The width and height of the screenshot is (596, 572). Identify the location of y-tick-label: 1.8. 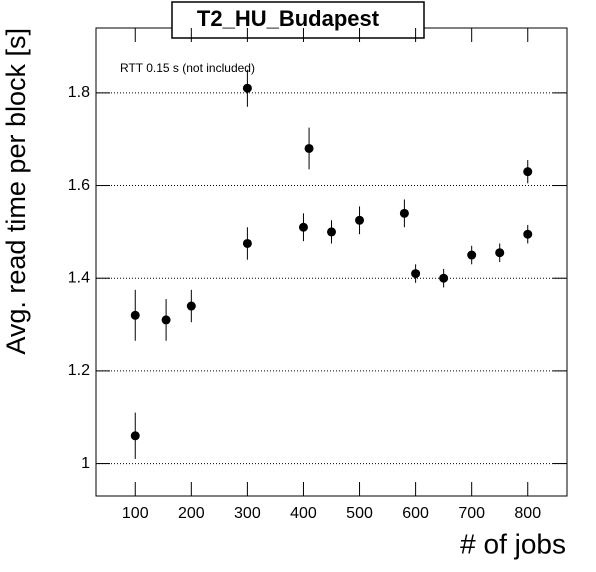
(79, 92).